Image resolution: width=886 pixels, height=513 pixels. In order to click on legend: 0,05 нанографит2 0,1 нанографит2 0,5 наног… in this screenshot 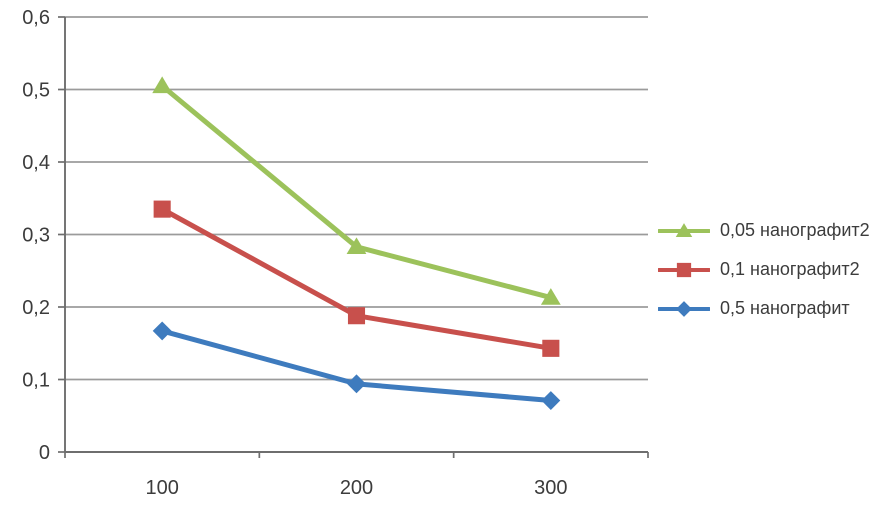, I will do `click(764, 269)`.